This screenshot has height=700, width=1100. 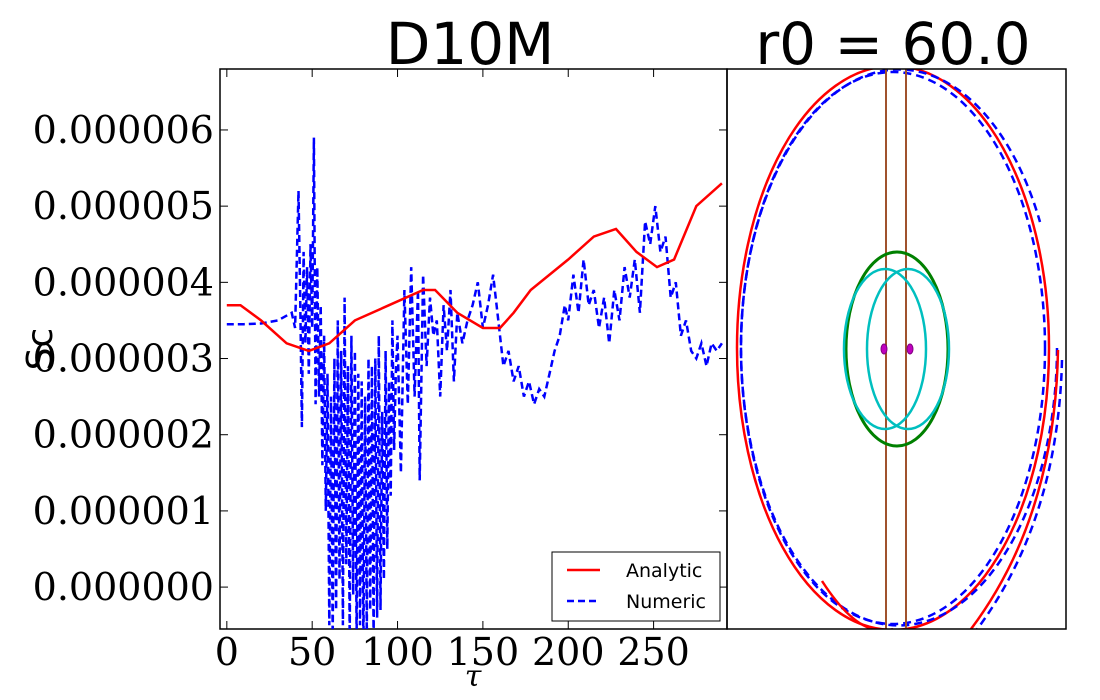 I want to click on blue-spiral-right, so click(x=1019, y=494).